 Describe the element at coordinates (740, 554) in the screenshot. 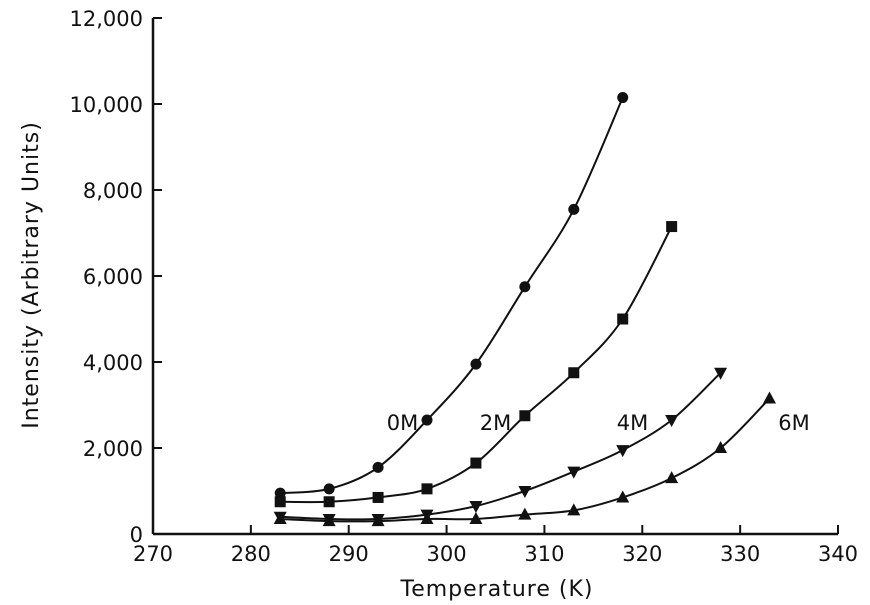

I see `x-tick-label: 330` at that location.